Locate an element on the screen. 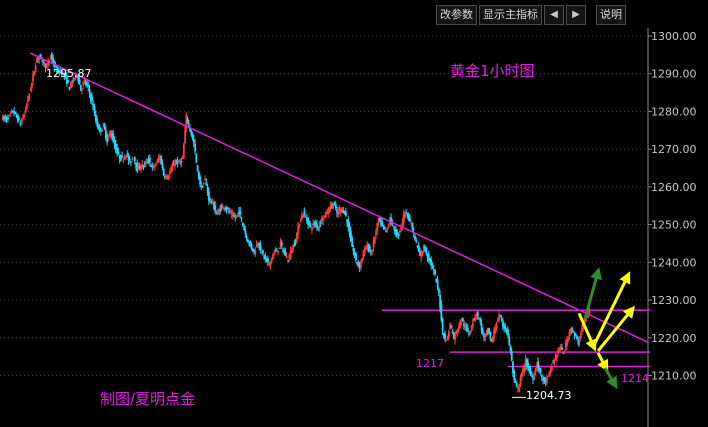  y-tick-label: 1290.00 is located at coordinates (674, 74).